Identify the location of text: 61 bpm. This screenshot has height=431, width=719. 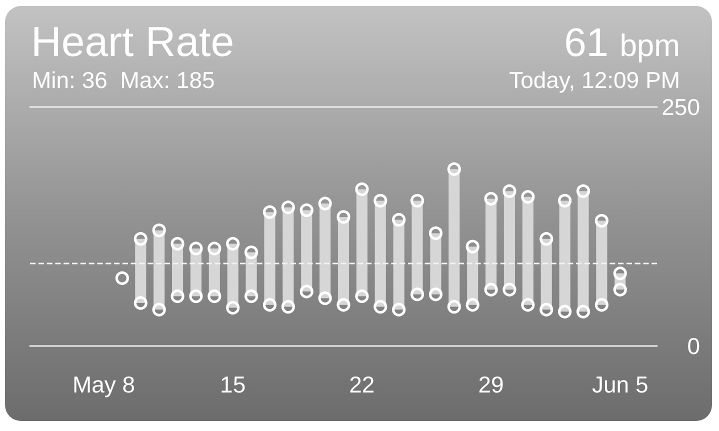
(622, 43).